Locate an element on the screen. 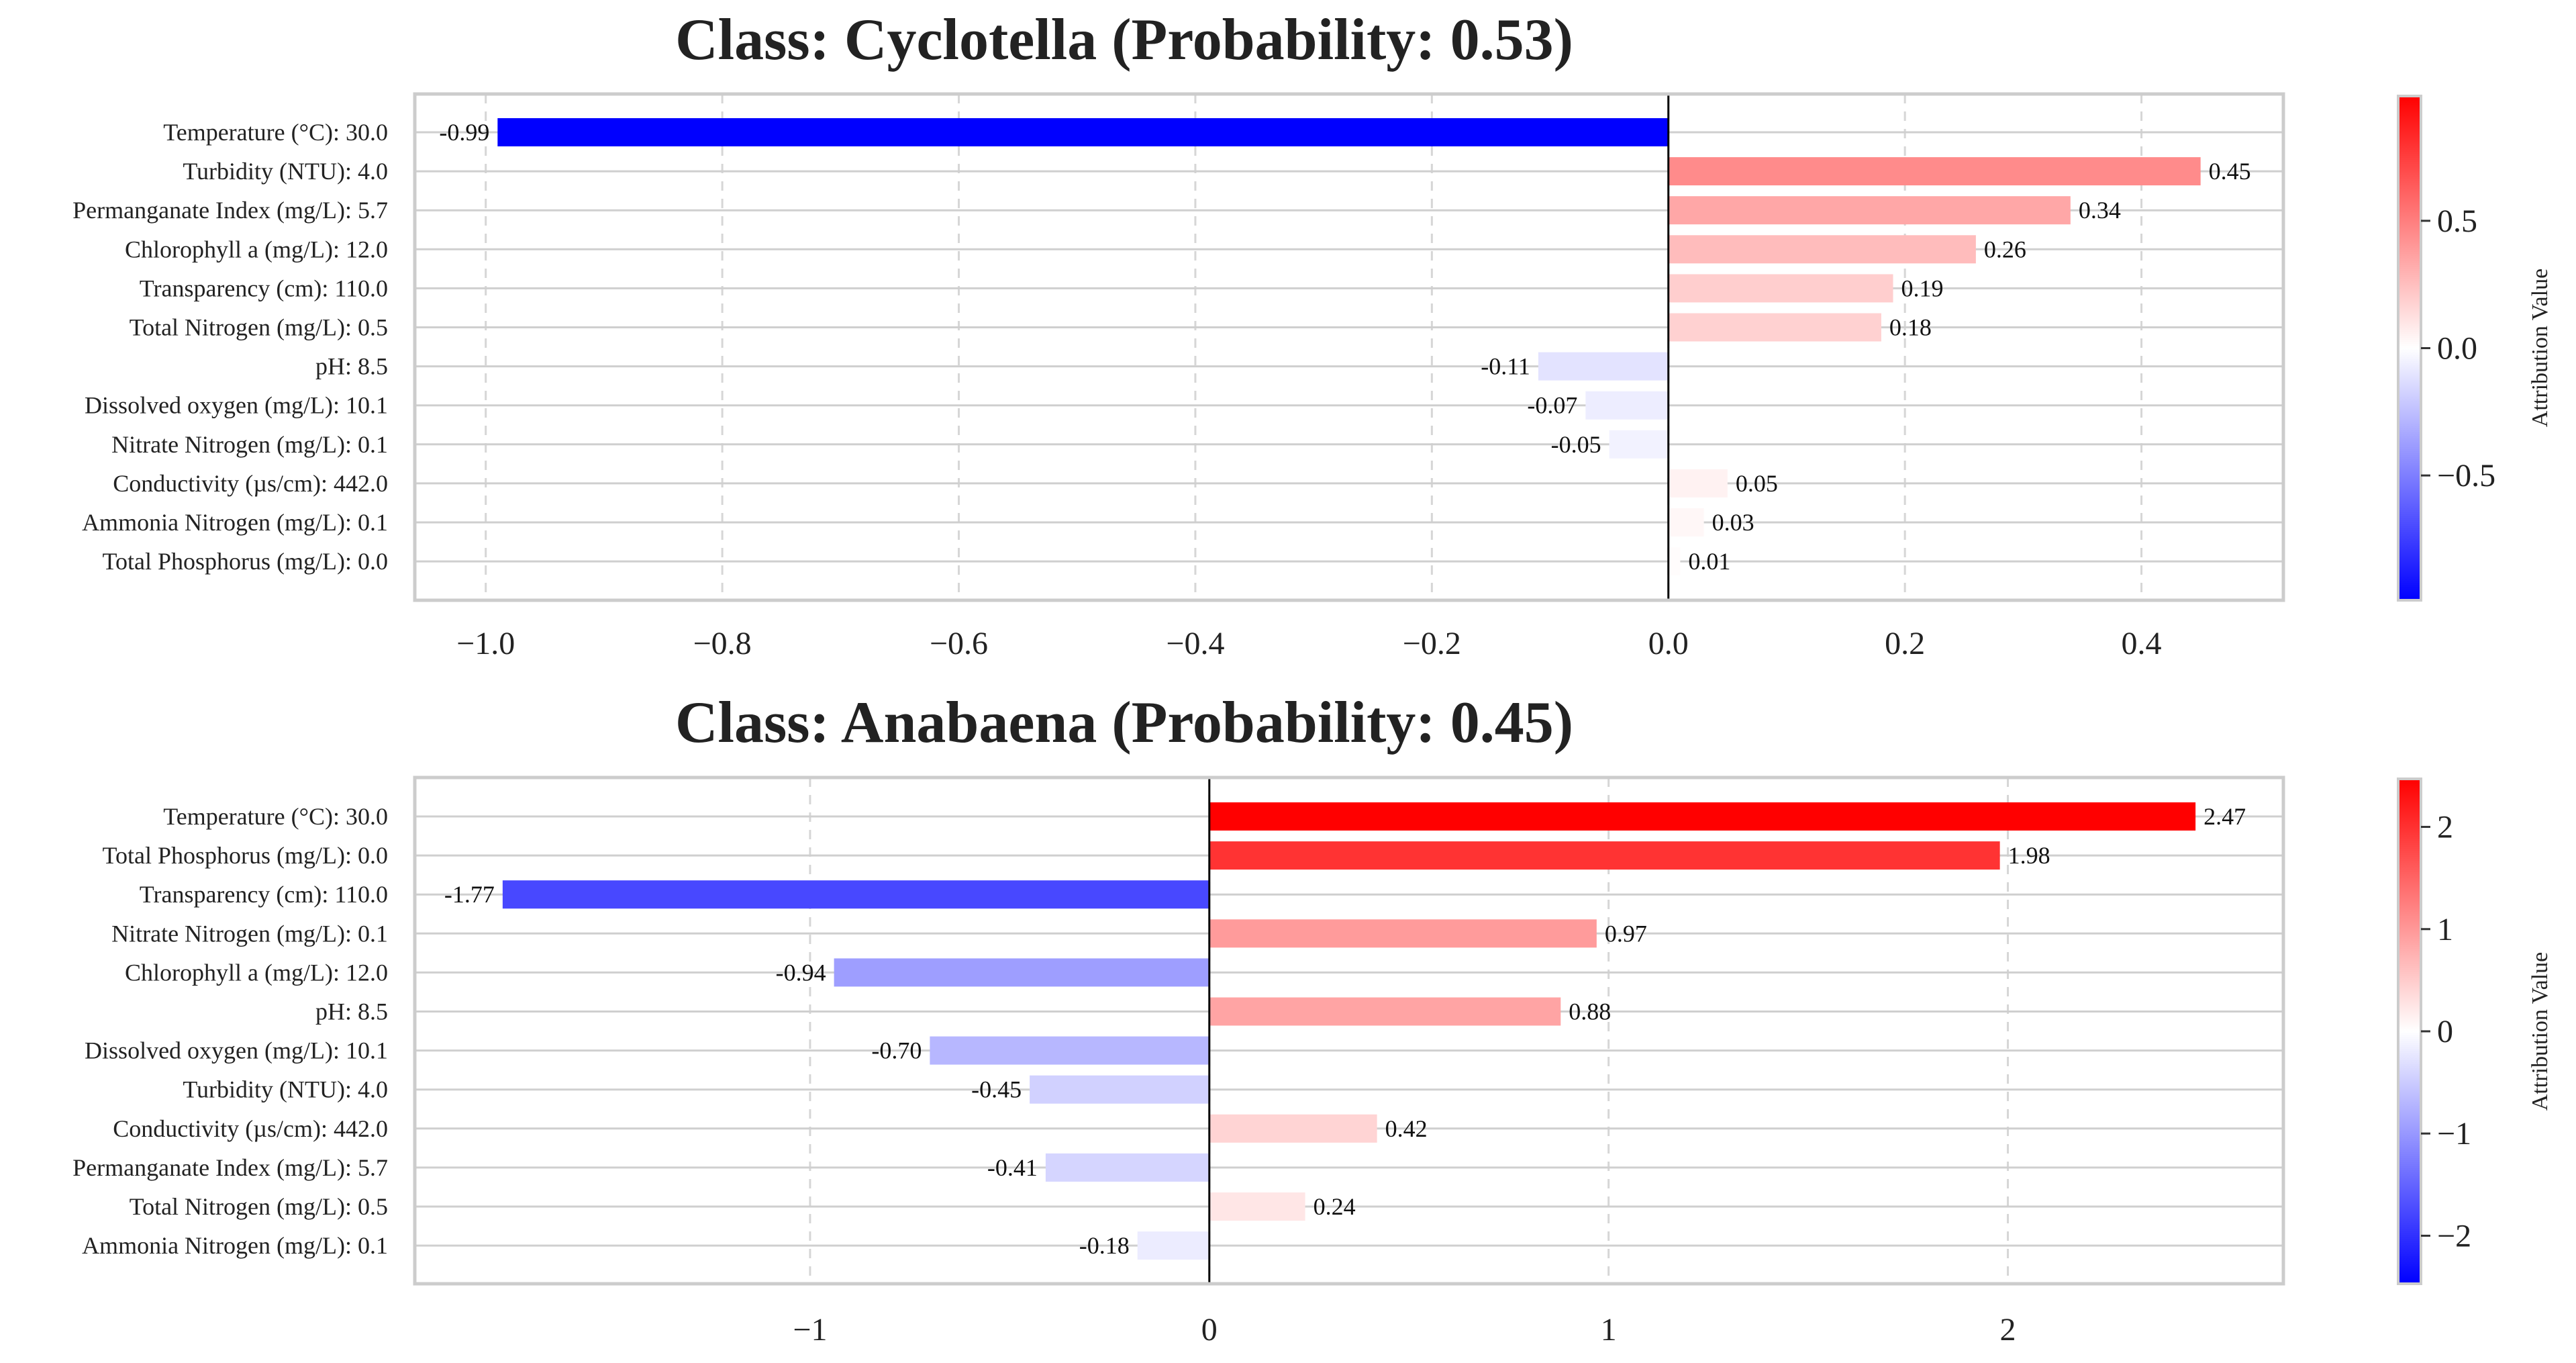  data-label: 0.42 is located at coordinates (1406, 1128).